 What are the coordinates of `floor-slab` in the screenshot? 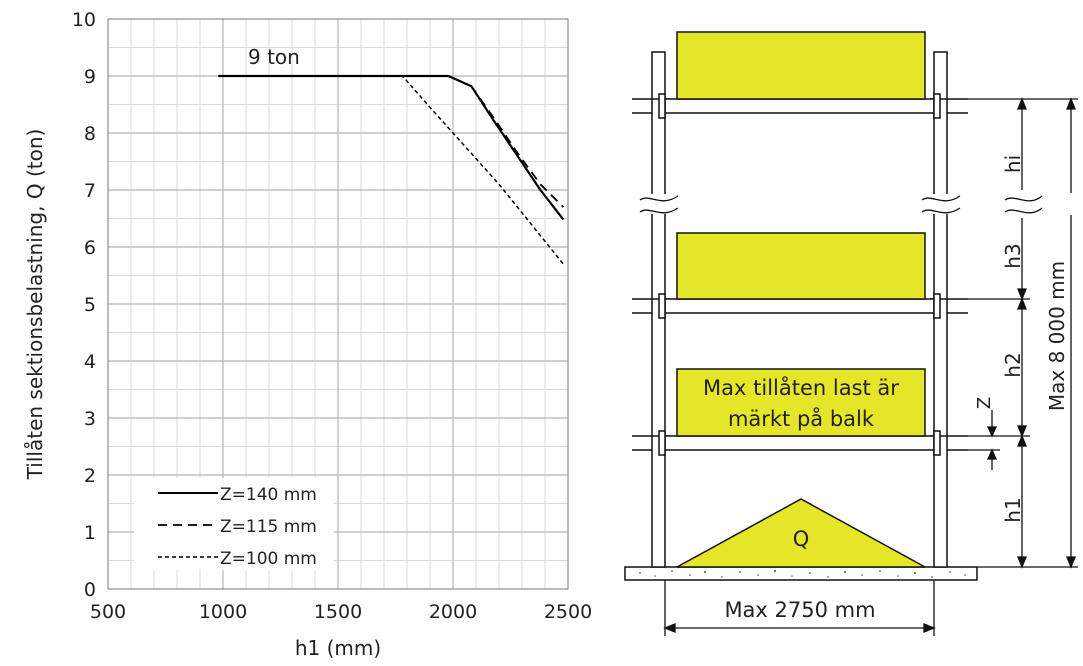 It's located at (801, 573).